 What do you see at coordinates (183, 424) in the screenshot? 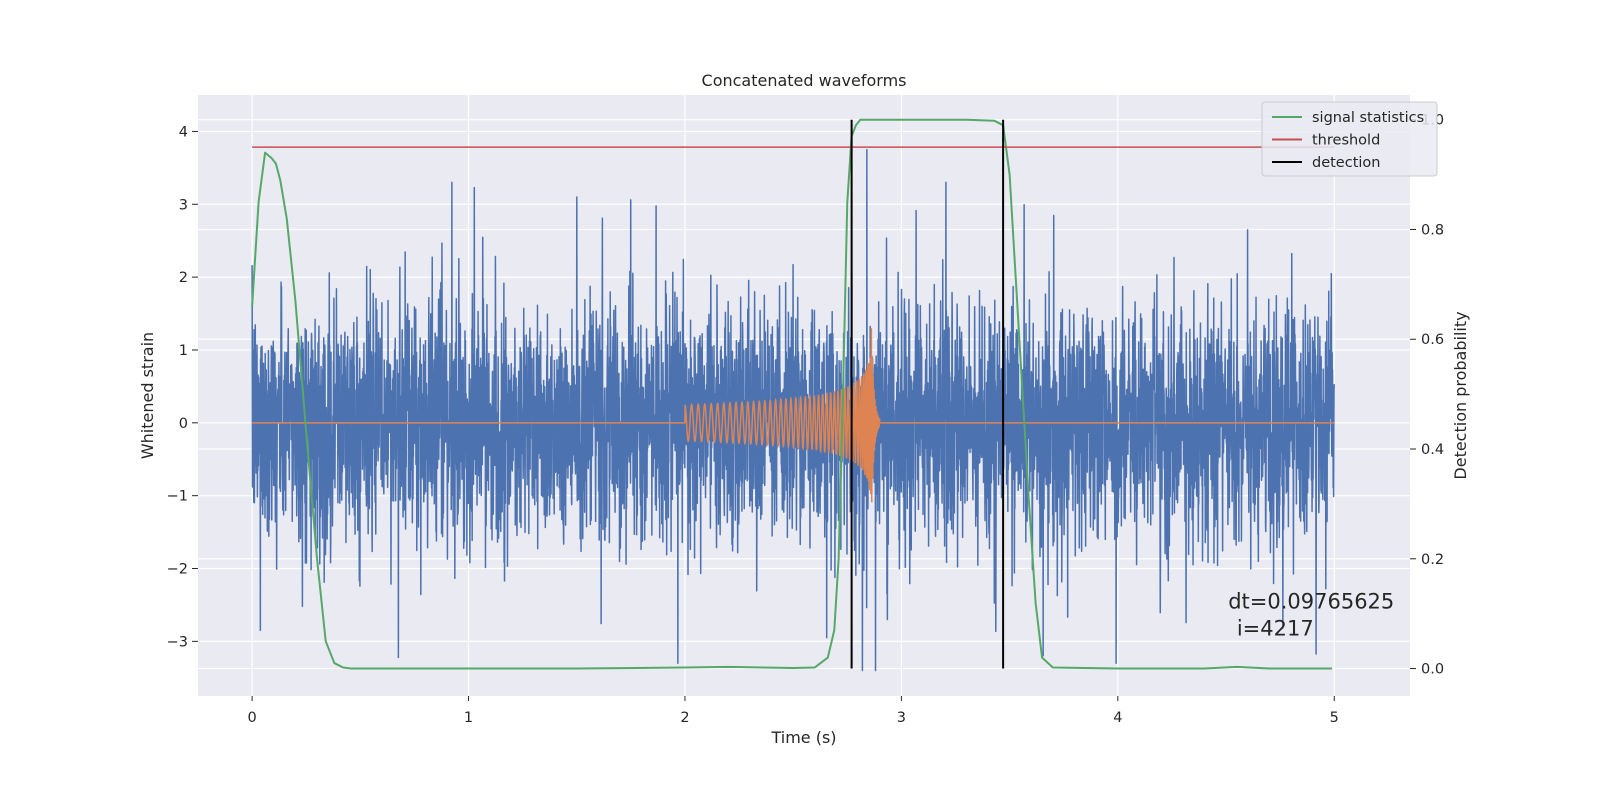
I see `y-tick-label-left: 0` at bounding box center [183, 424].